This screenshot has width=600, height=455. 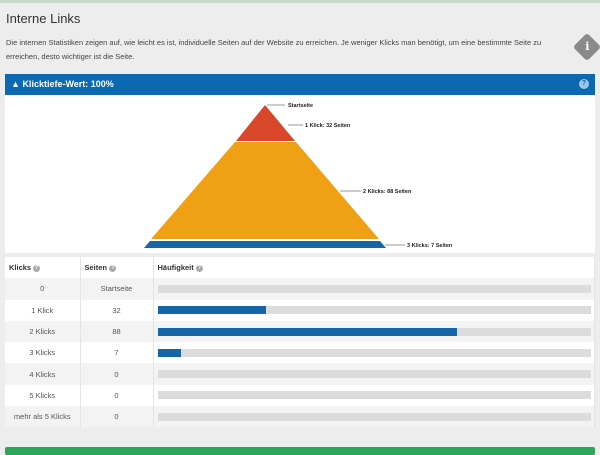 What do you see at coordinates (300, 84) in the screenshot?
I see `panel-header: ▲ Klicktiefe-Wert: 100% ?` at bounding box center [300, 84].